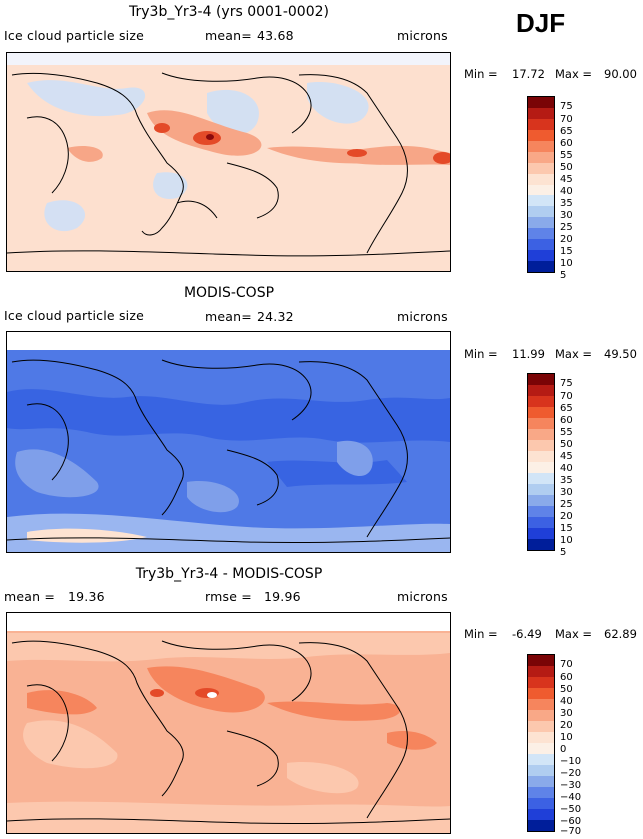 The image size is (643, 839). What do you see at coordinates (563, 749) in the screenshot?
I see `panel-3-cb-label: 0` at bounding box center [563, 749].